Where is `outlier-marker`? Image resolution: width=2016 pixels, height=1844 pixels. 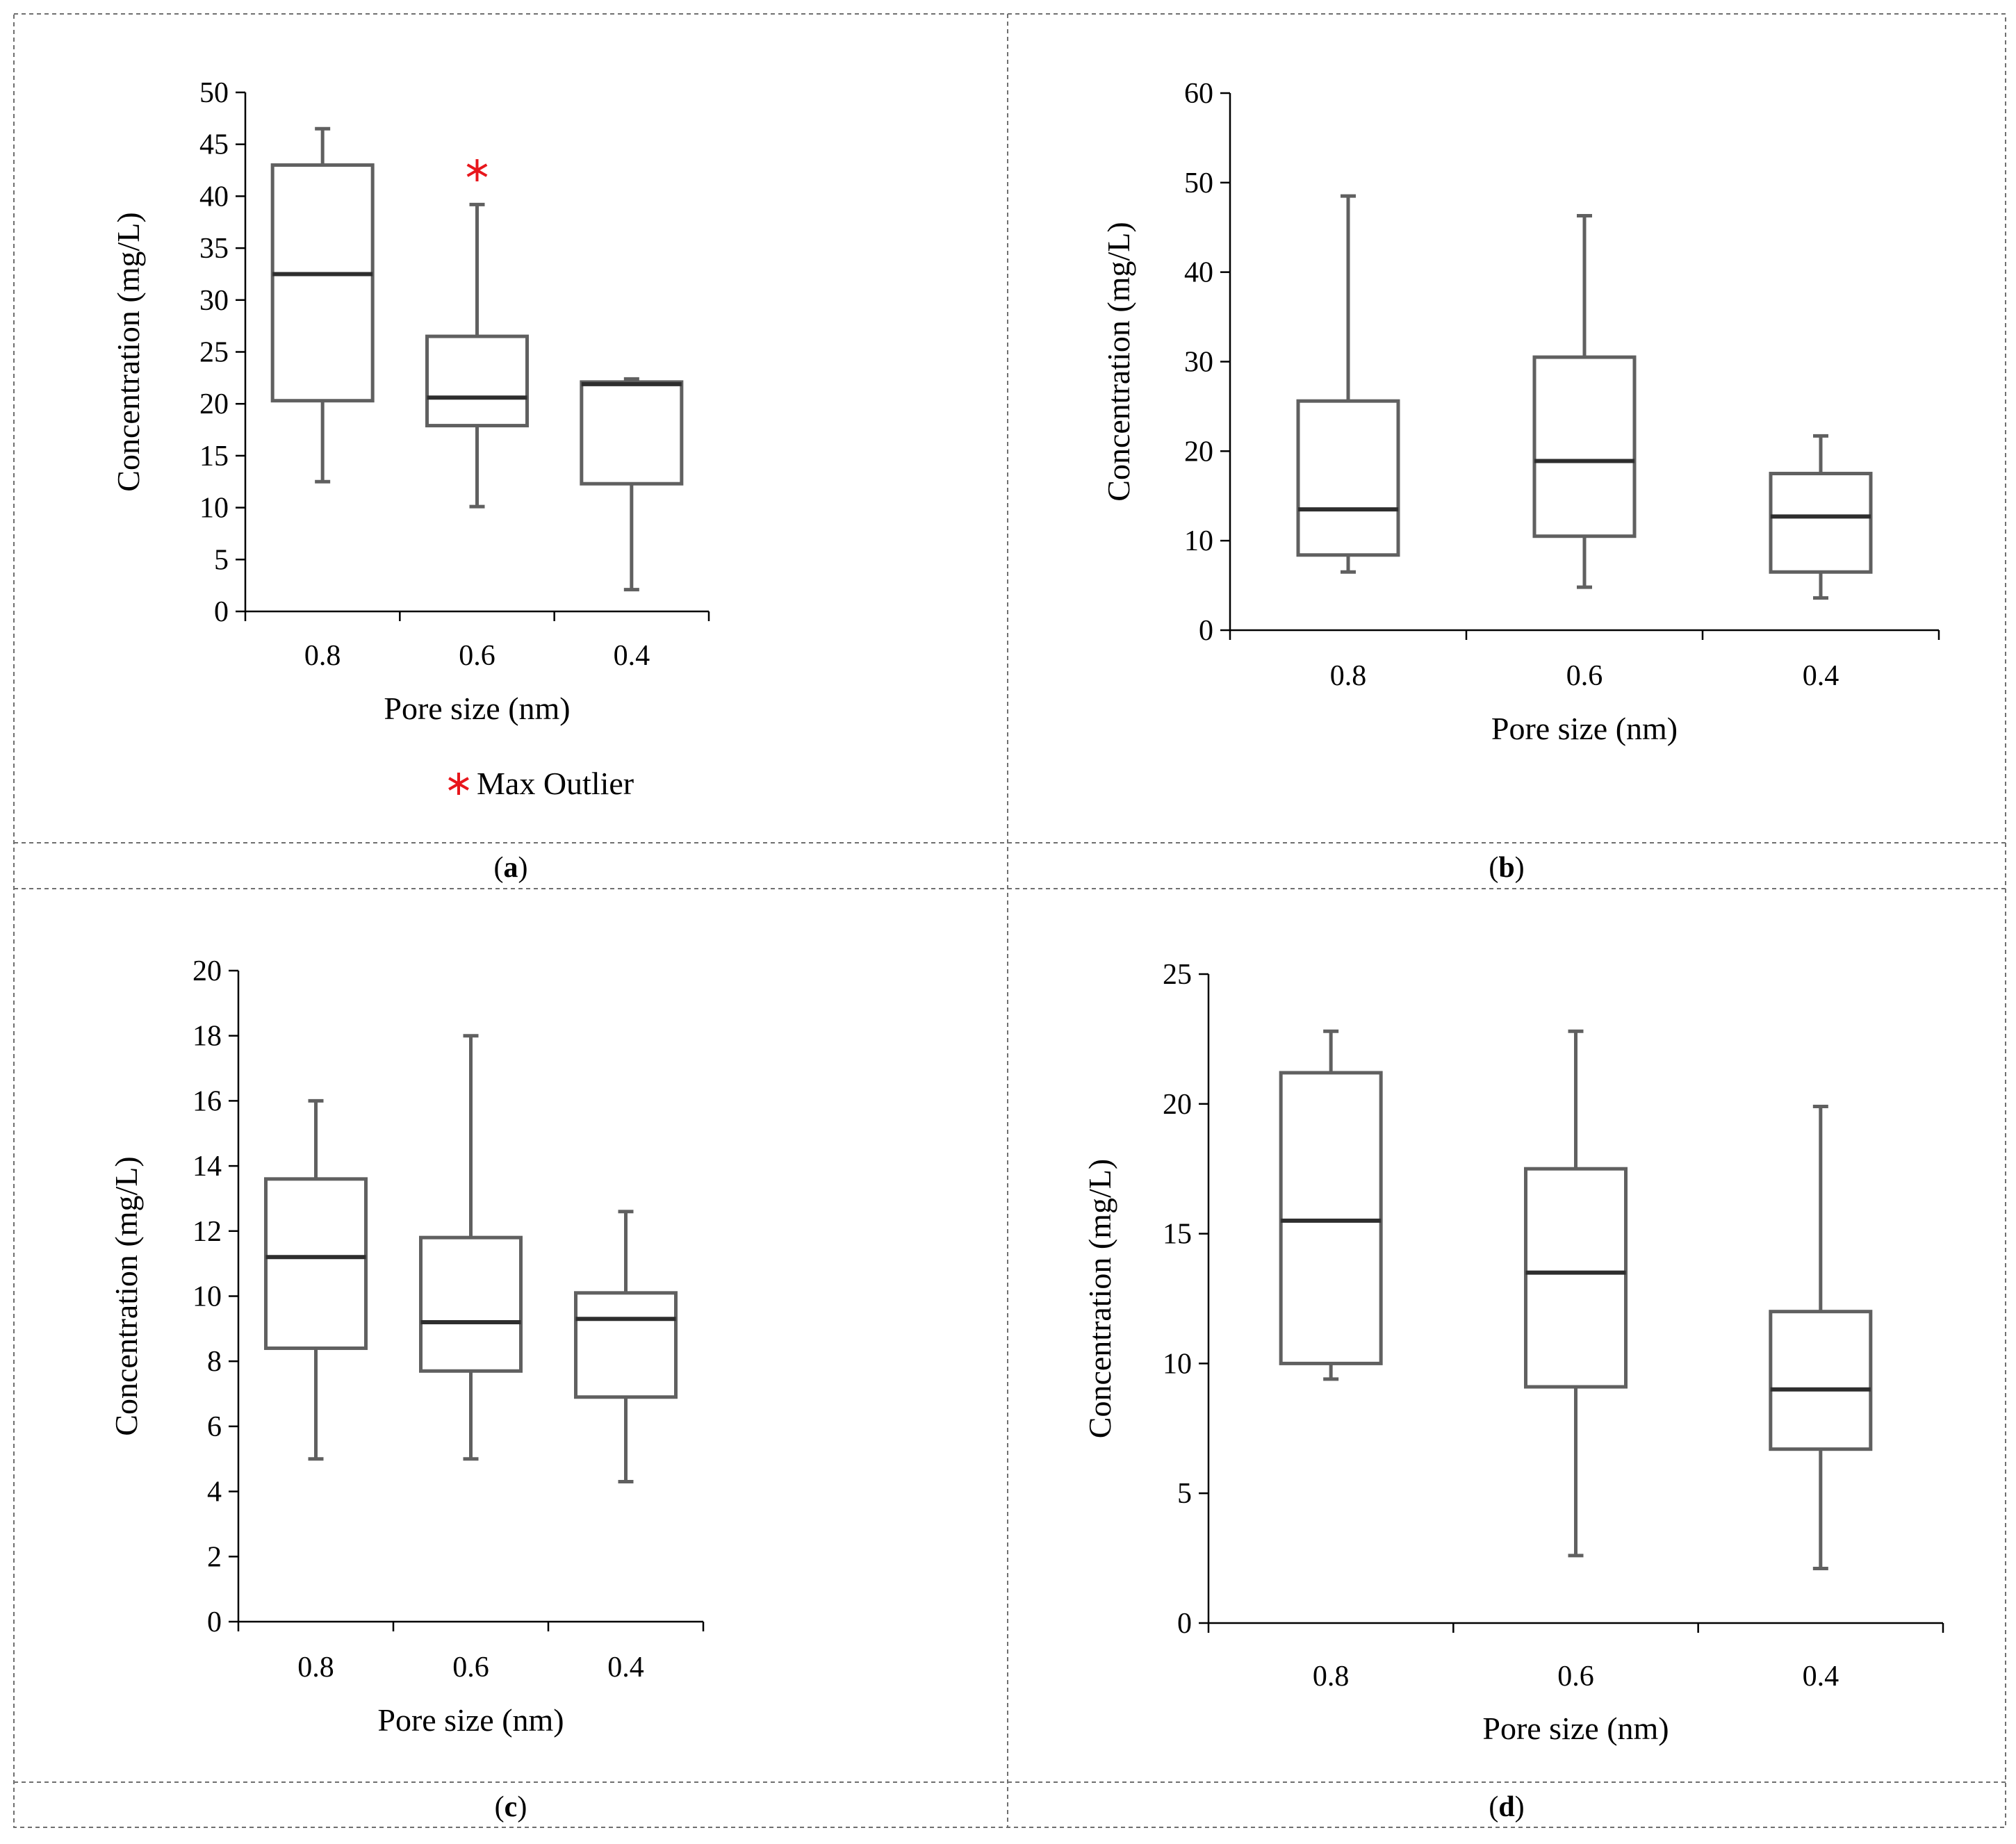
outlier-marker is located at coordinates (477, 170).